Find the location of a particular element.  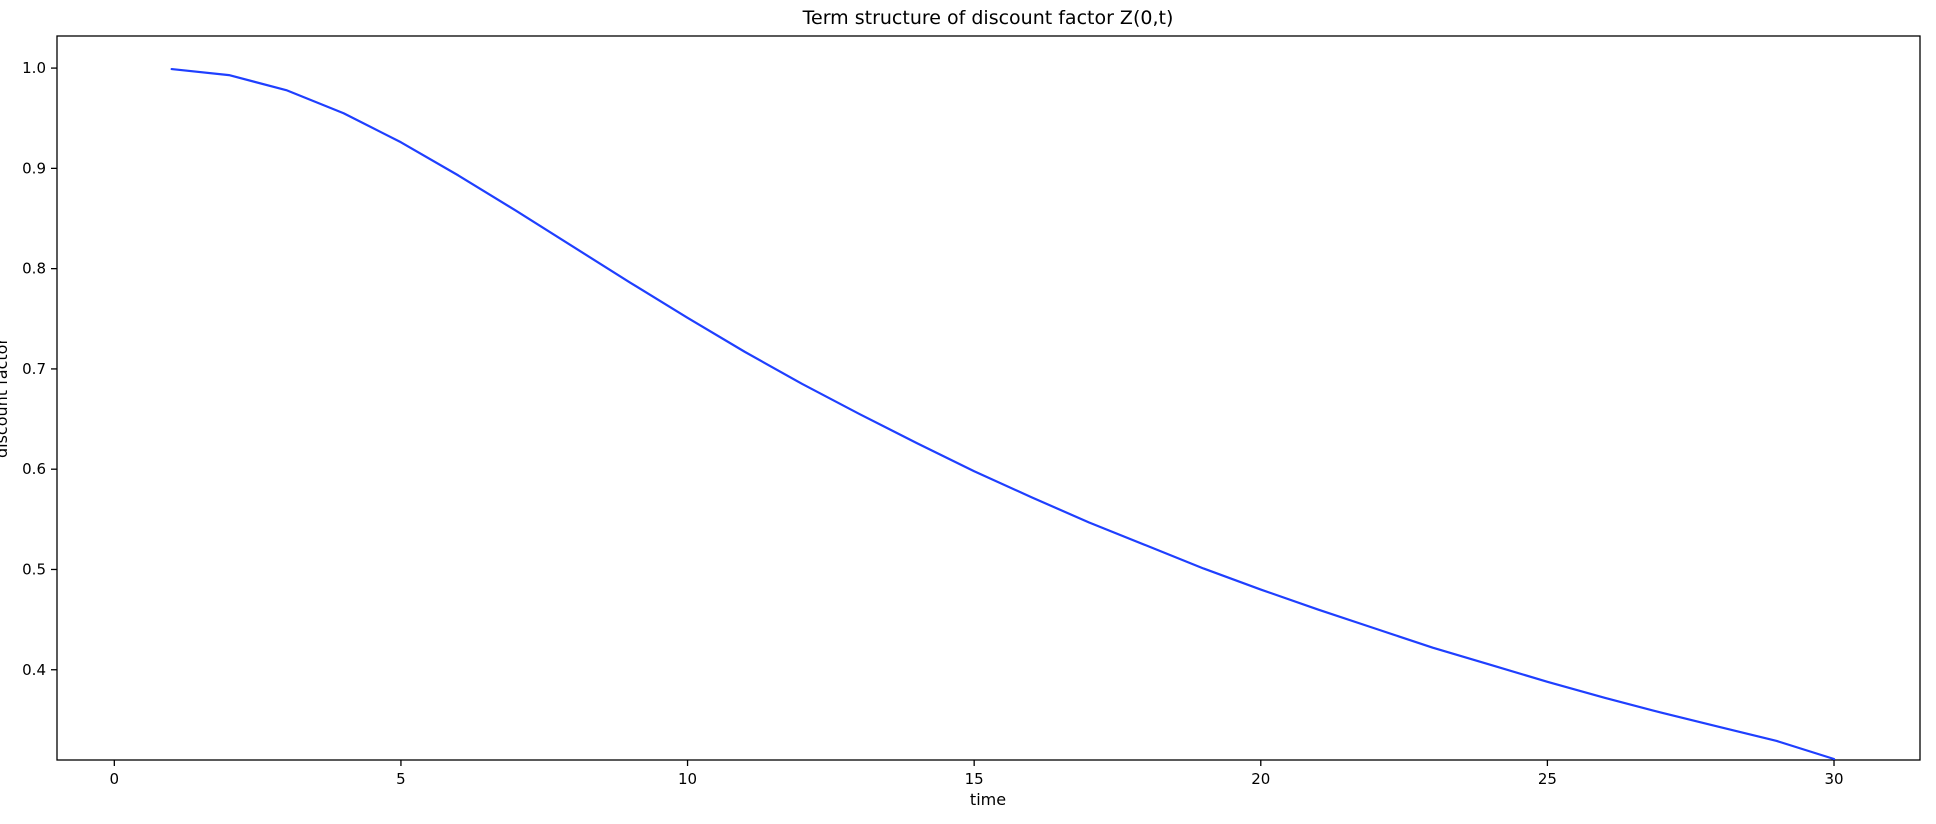

y-tick-label: 0.9 is located at coordinates (34, 168).